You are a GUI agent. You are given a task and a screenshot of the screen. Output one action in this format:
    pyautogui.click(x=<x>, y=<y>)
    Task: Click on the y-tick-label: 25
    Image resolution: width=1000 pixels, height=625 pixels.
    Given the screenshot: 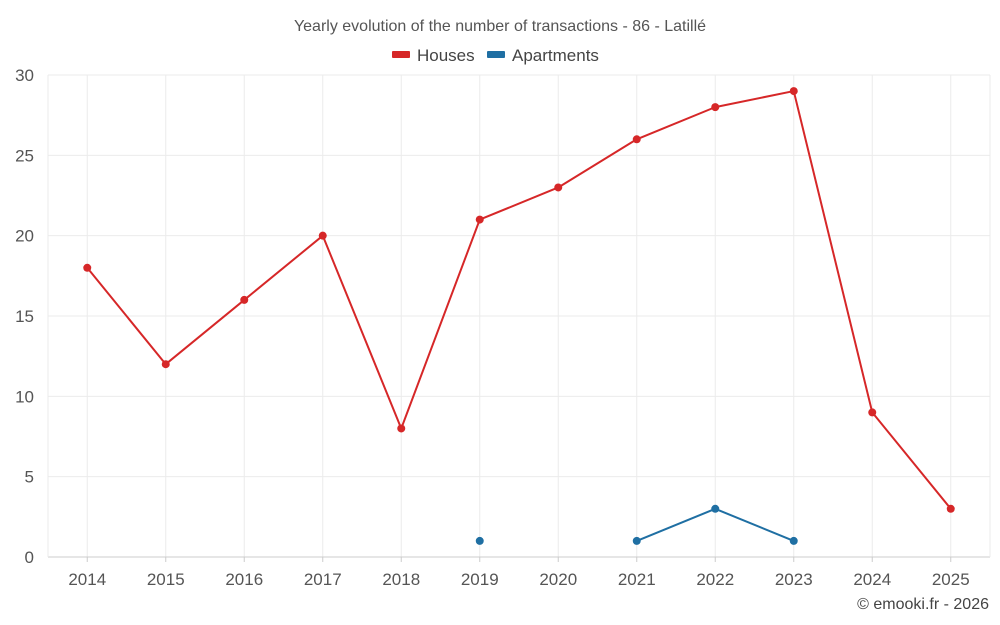 What is the action you would take?
    pyautogui.click(x=24, y=155)
    